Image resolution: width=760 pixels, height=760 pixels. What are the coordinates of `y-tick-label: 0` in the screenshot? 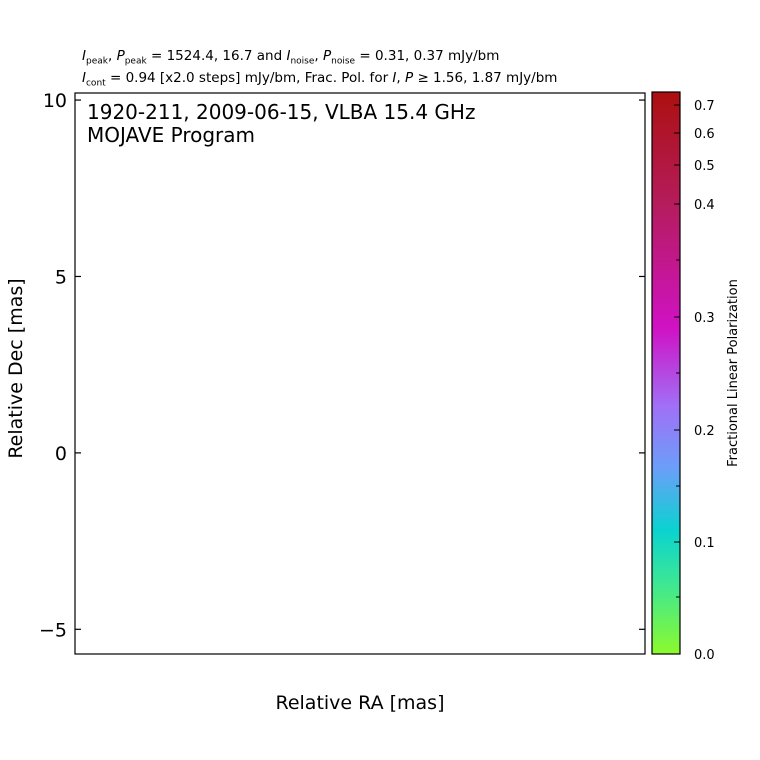 It's located at (61, 454).